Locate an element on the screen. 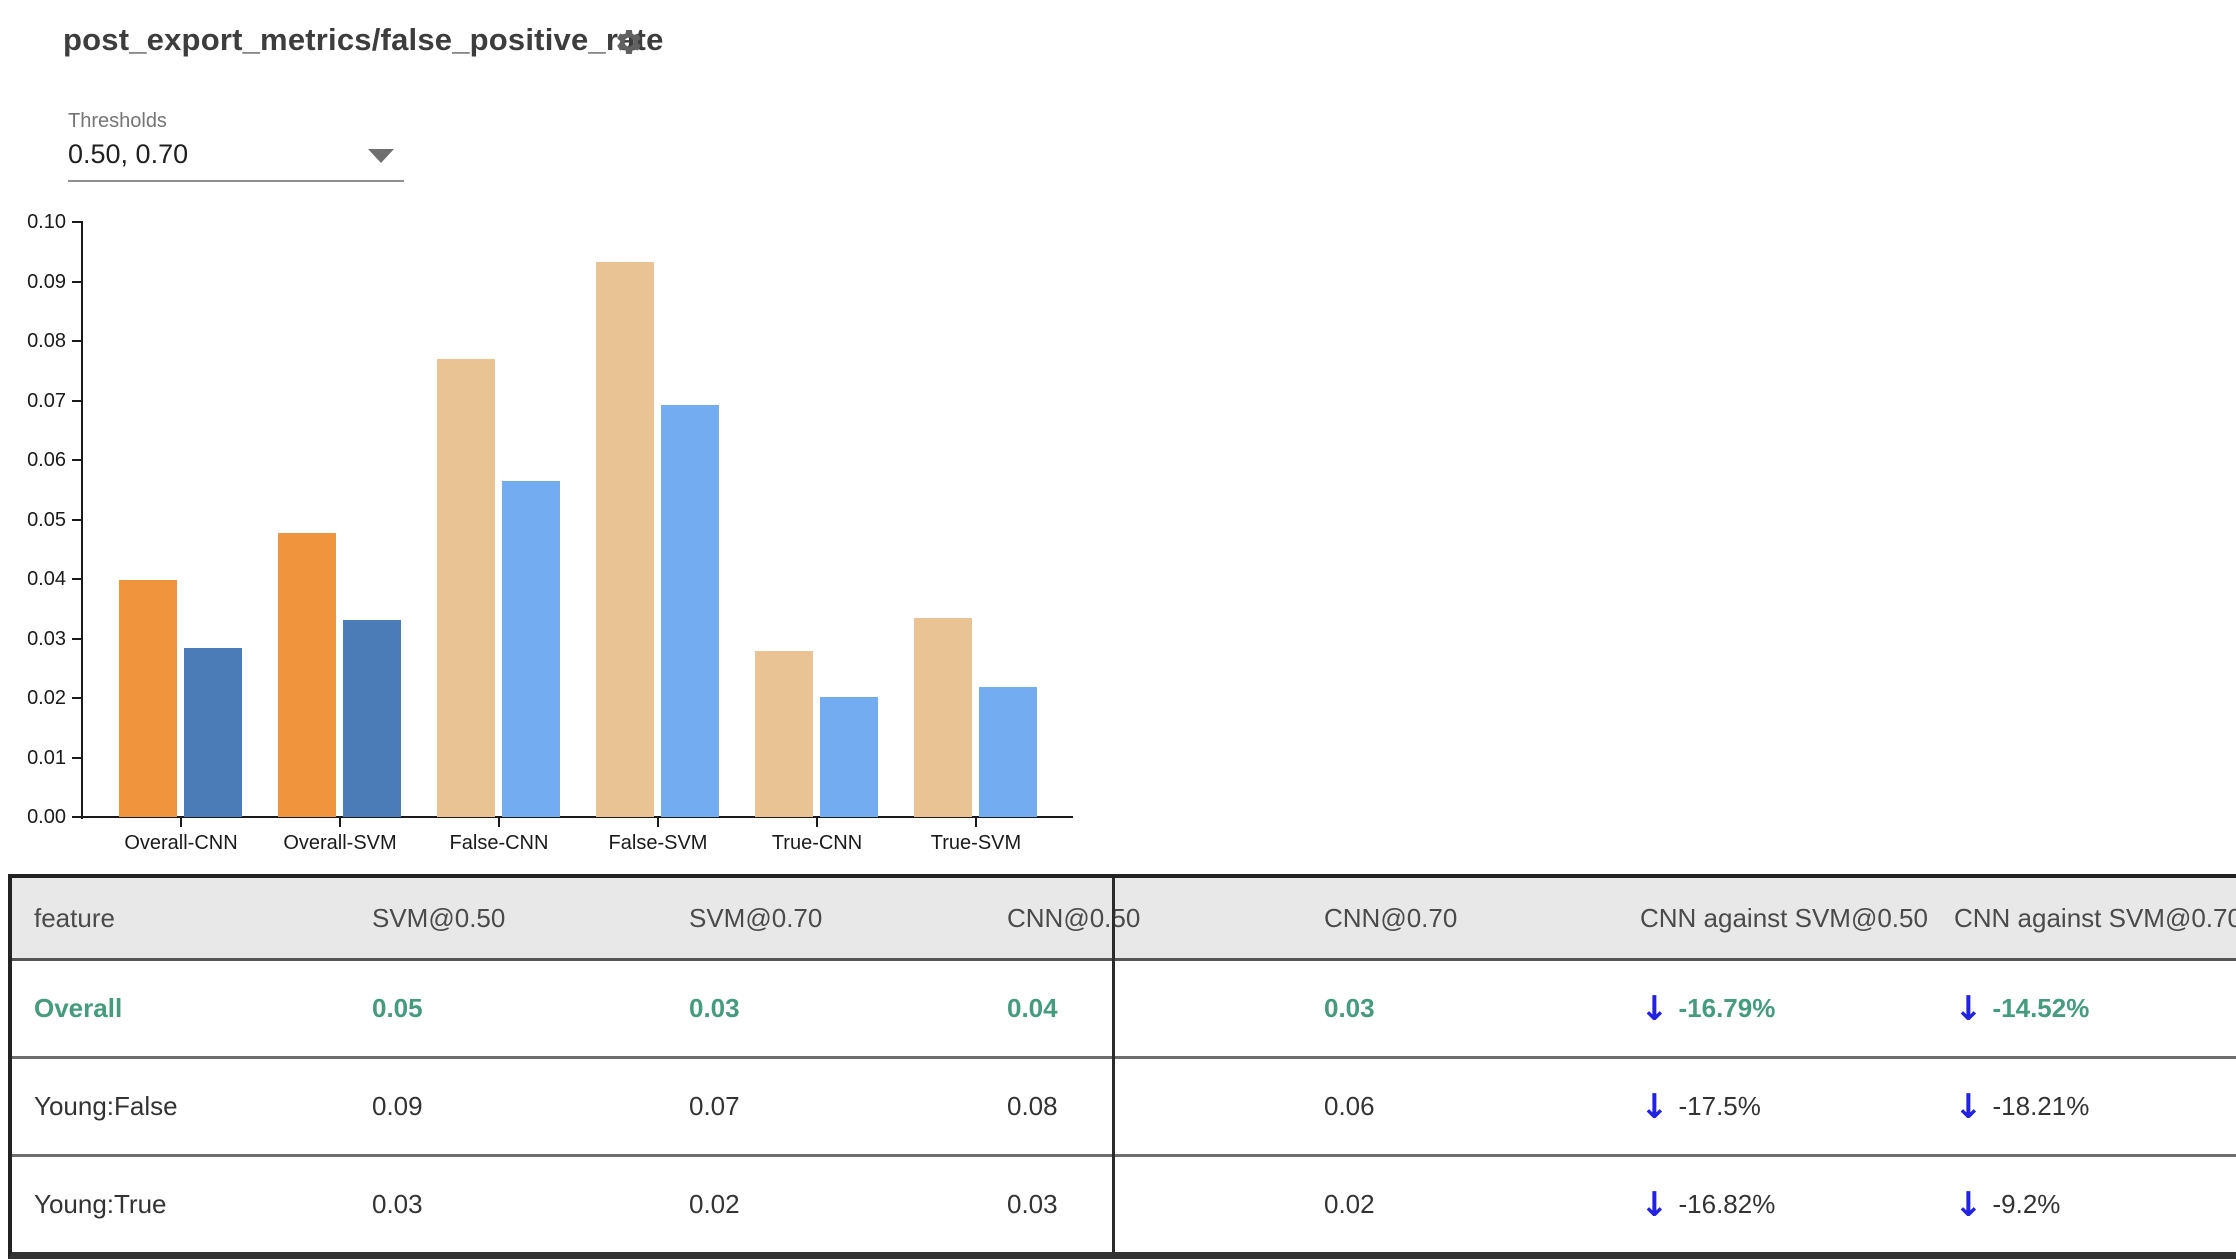  y-tick-label: 0.10 is located at coordinates (46, 222).